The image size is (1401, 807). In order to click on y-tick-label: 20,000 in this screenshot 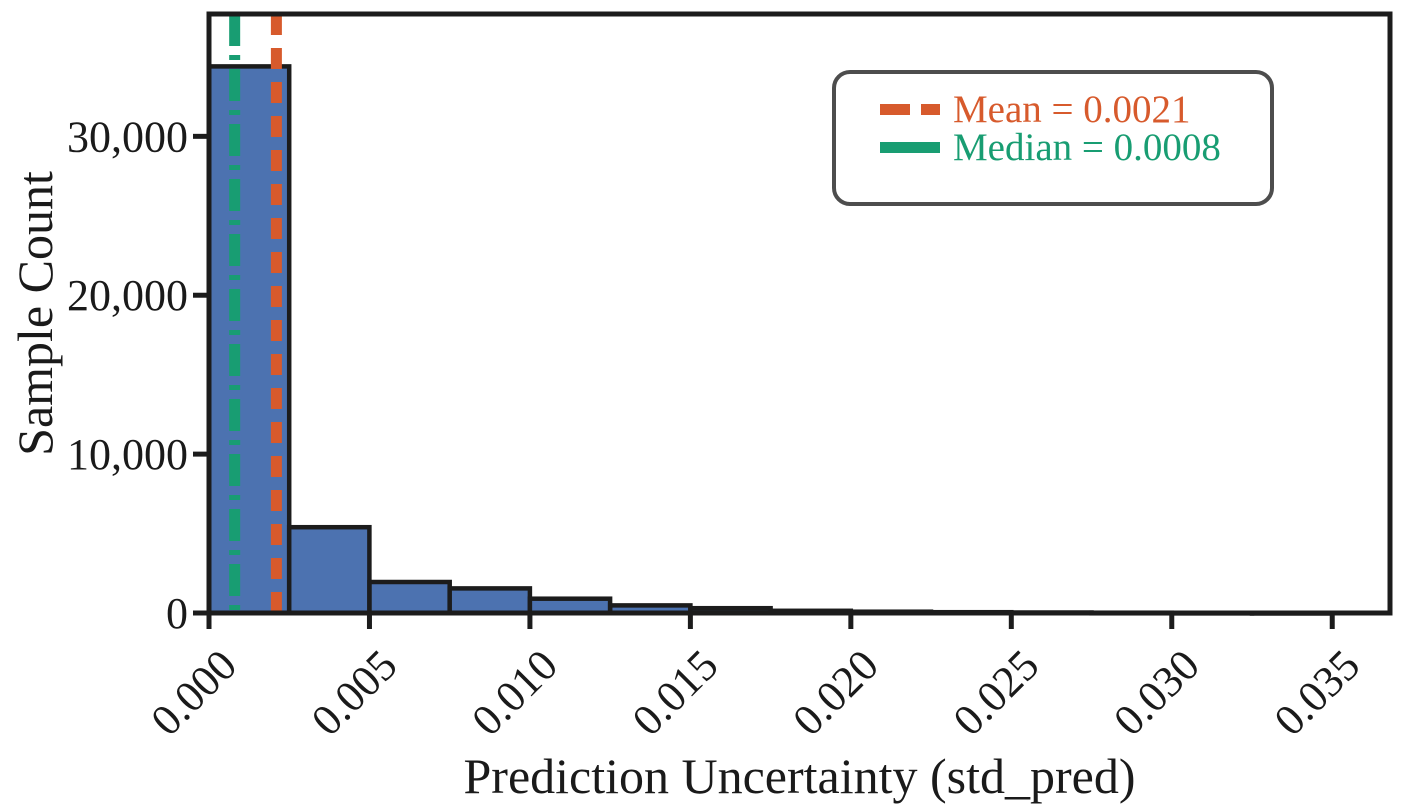, I will do `click(127, 295)`.